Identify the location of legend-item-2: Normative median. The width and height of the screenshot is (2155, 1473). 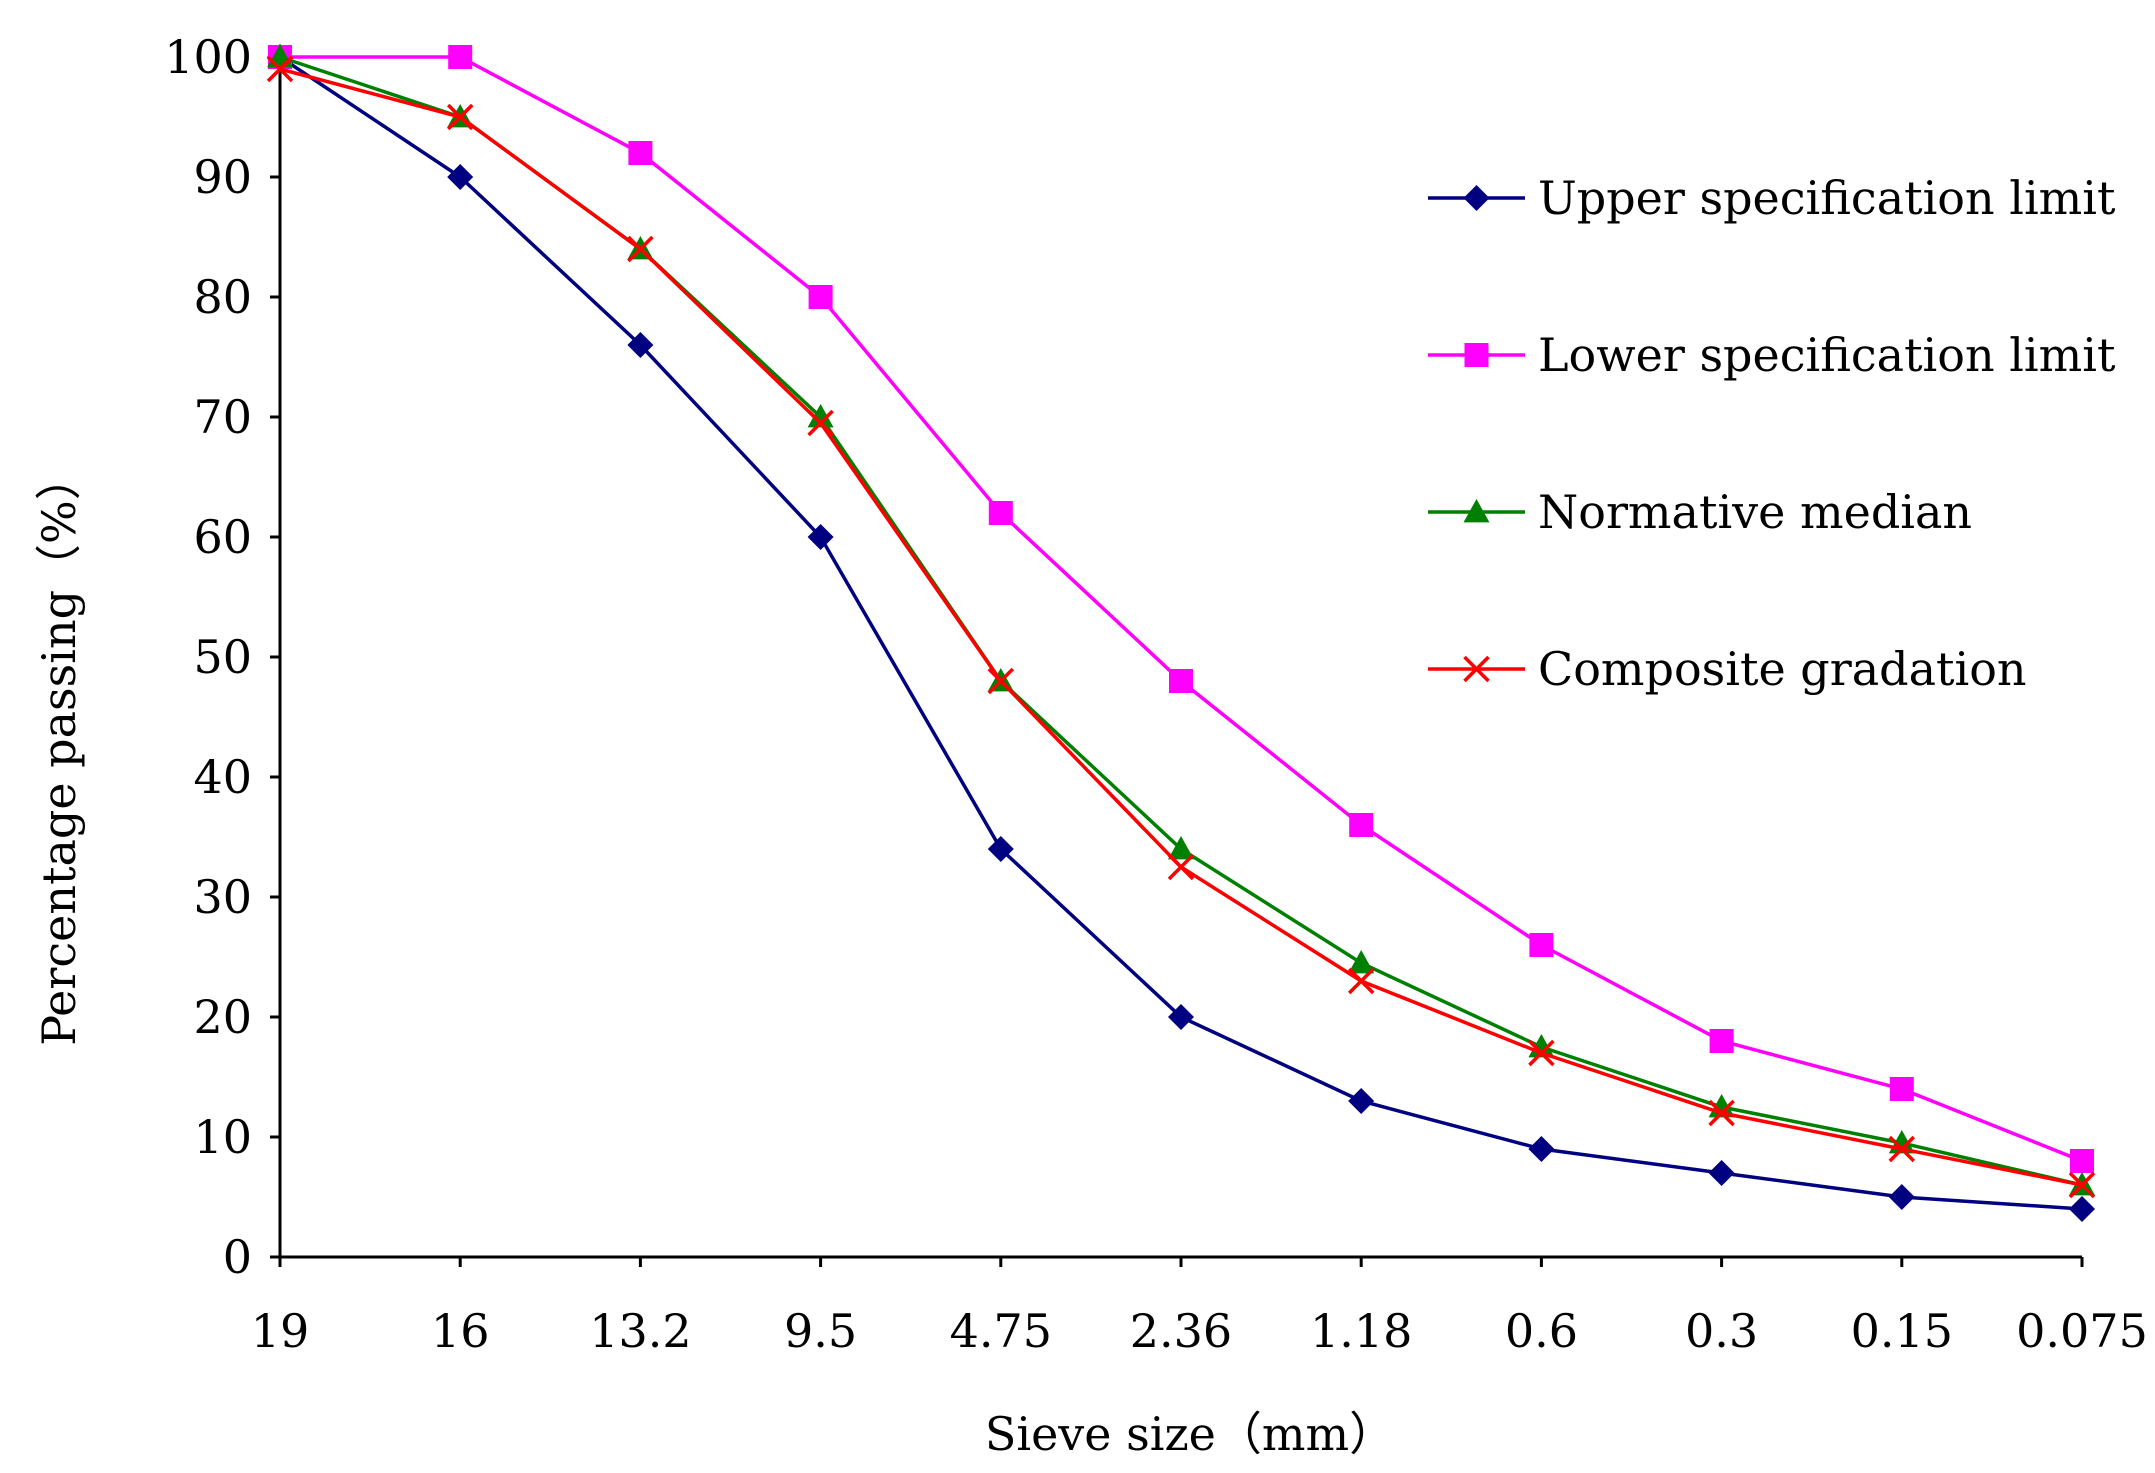
(1700, 512).